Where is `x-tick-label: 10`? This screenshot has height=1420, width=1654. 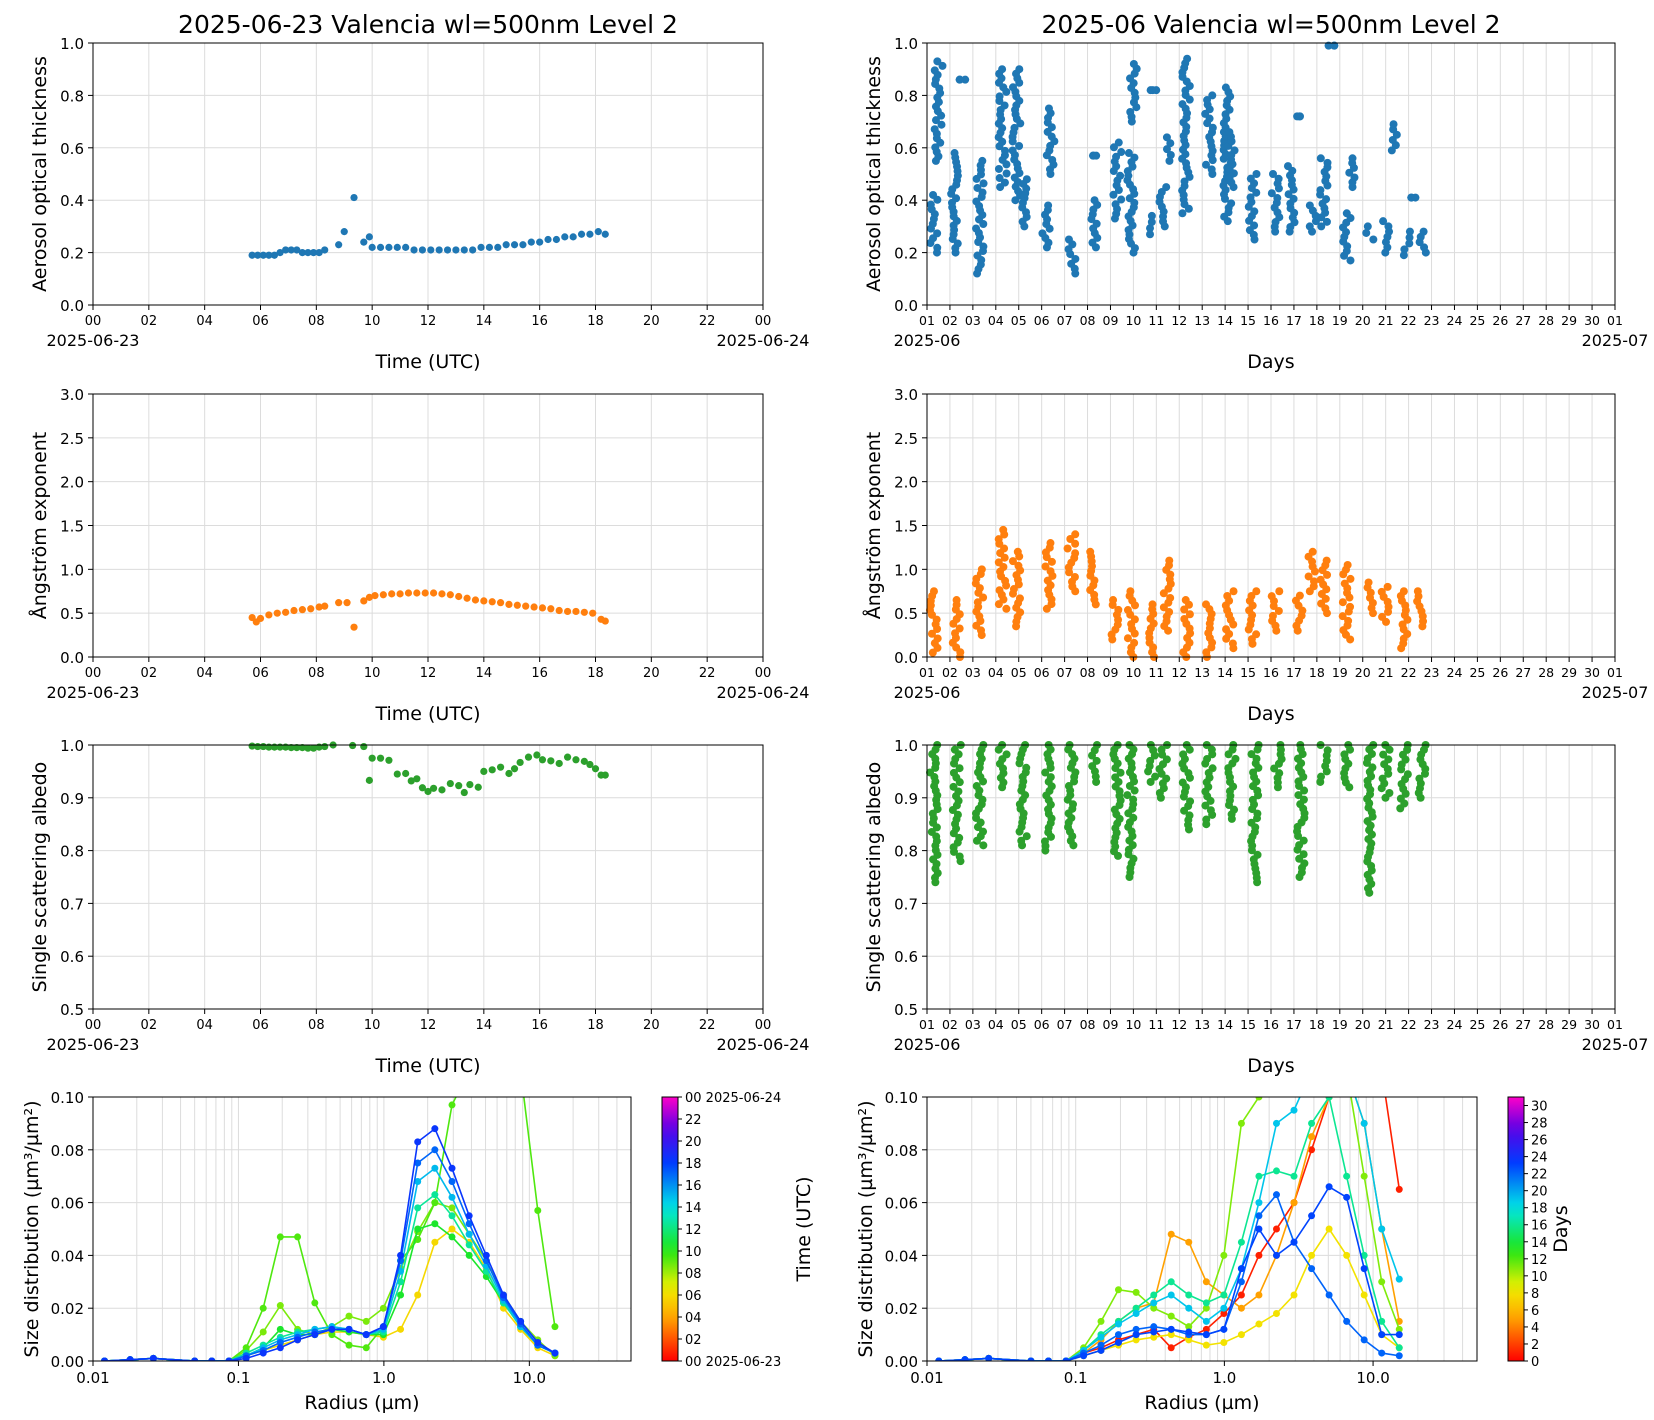 x-tick-label: 10 is located at coordinates (1133, 672).